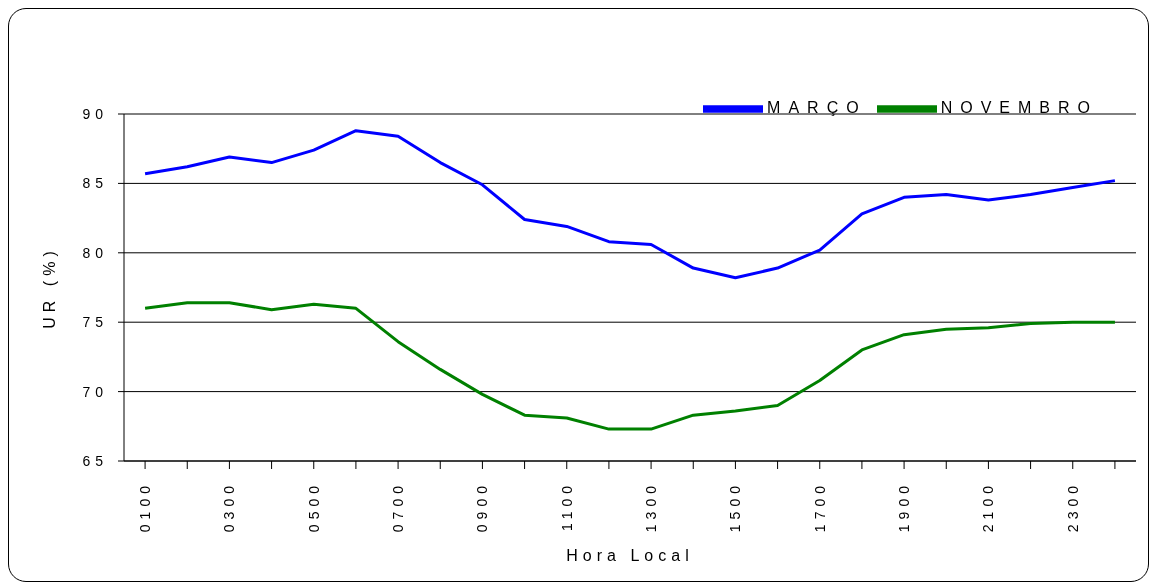  I want to click on y-tick-label: 75, so click(95, 322).